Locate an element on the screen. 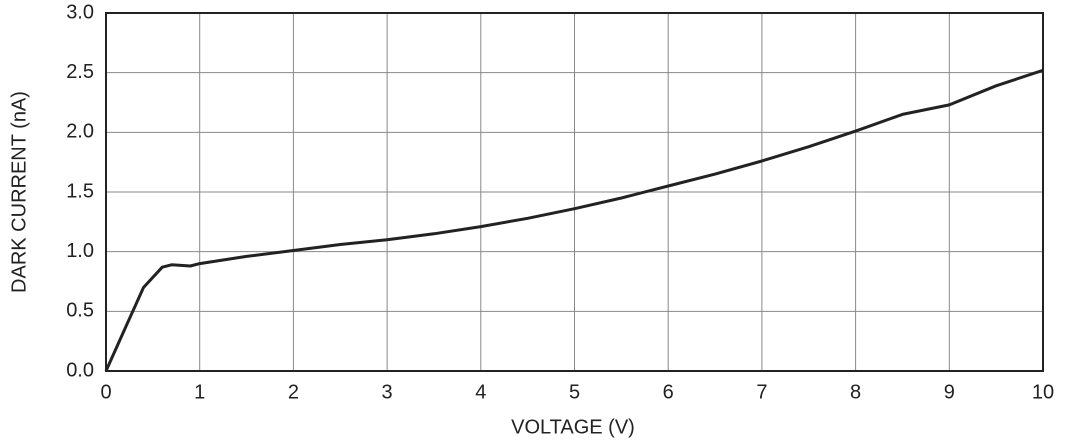 The image size is (1066, 446). y-tick-label: 2.5 is located at coordinates (80, 72).